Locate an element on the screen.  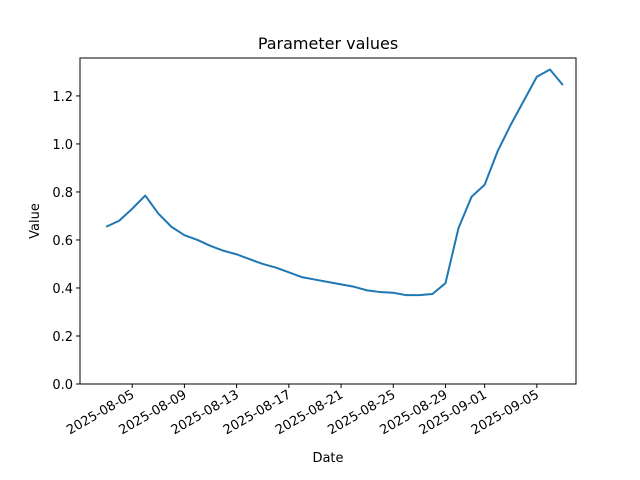
y-tick-label: 0.2 is located at coordinates (62, 337).